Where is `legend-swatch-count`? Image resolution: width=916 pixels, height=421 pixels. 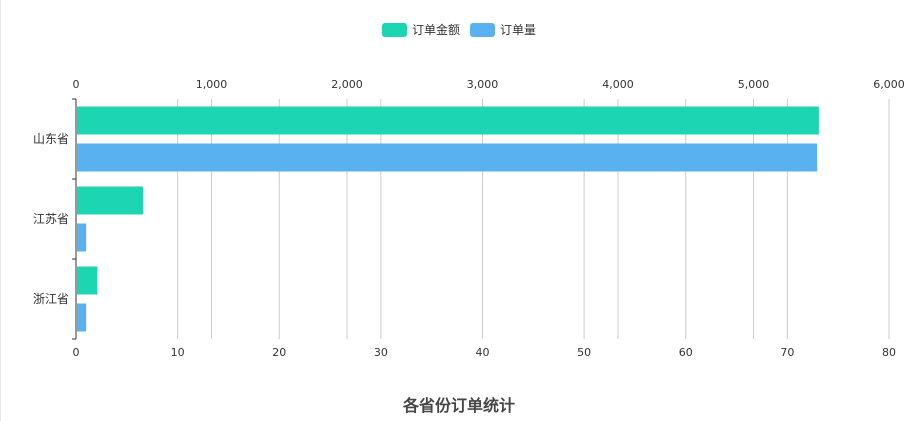 legend-swatch-count is located at coordinates (482, 29).